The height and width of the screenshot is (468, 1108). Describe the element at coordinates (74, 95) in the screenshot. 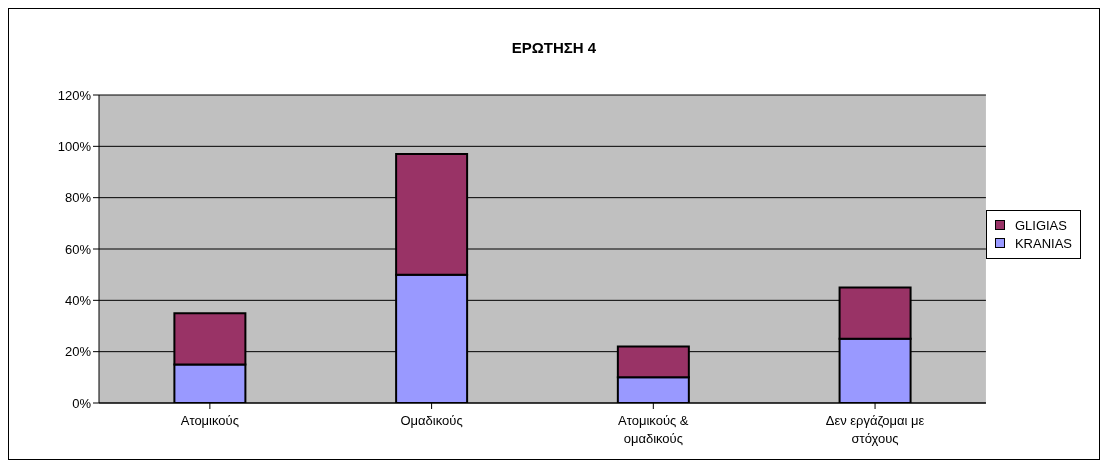

I see `y-tick-label: 120%` at that location.